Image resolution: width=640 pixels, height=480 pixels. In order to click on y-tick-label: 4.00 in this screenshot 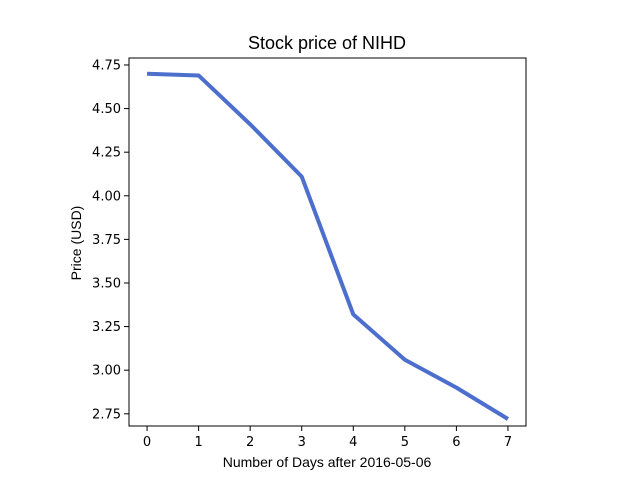, I will do `click(106, 196)`.